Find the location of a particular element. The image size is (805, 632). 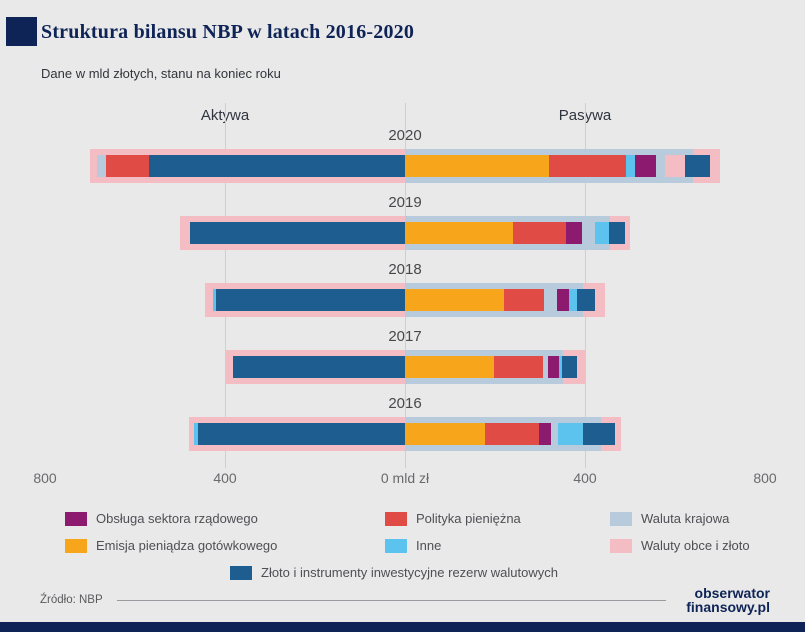

year-row: 2020 is located at coordinates (402, 160).